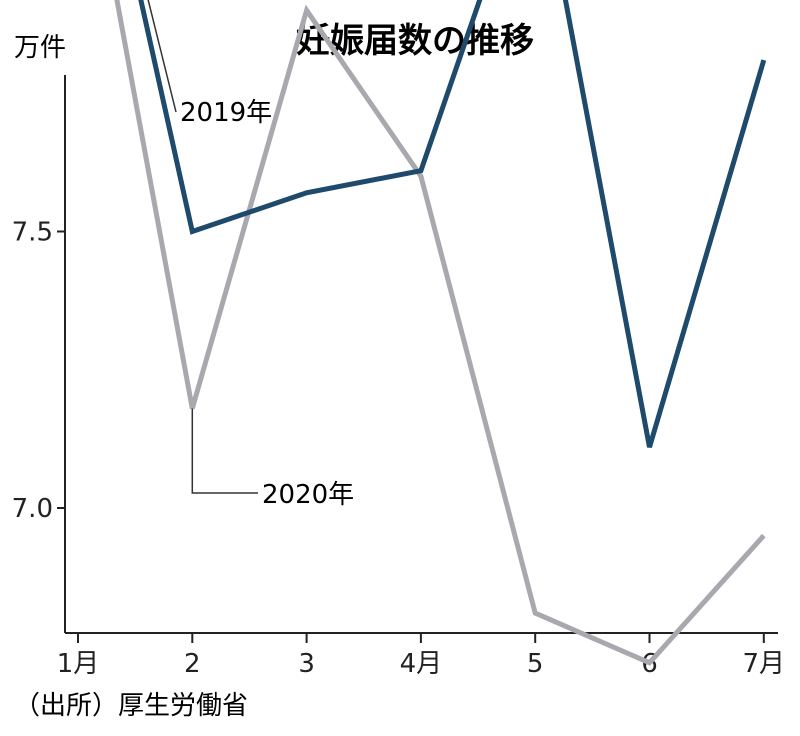  I want to click on y-tick-label: 7.5, so click(32, 233).